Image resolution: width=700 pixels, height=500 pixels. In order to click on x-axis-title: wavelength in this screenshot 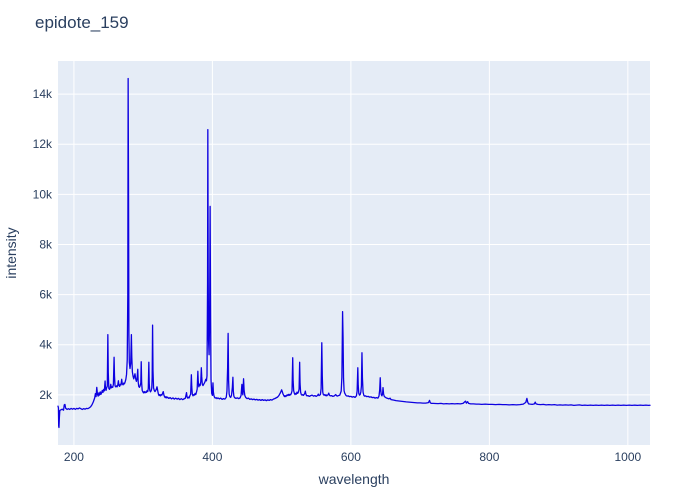, I will do `click(354, 479)`.